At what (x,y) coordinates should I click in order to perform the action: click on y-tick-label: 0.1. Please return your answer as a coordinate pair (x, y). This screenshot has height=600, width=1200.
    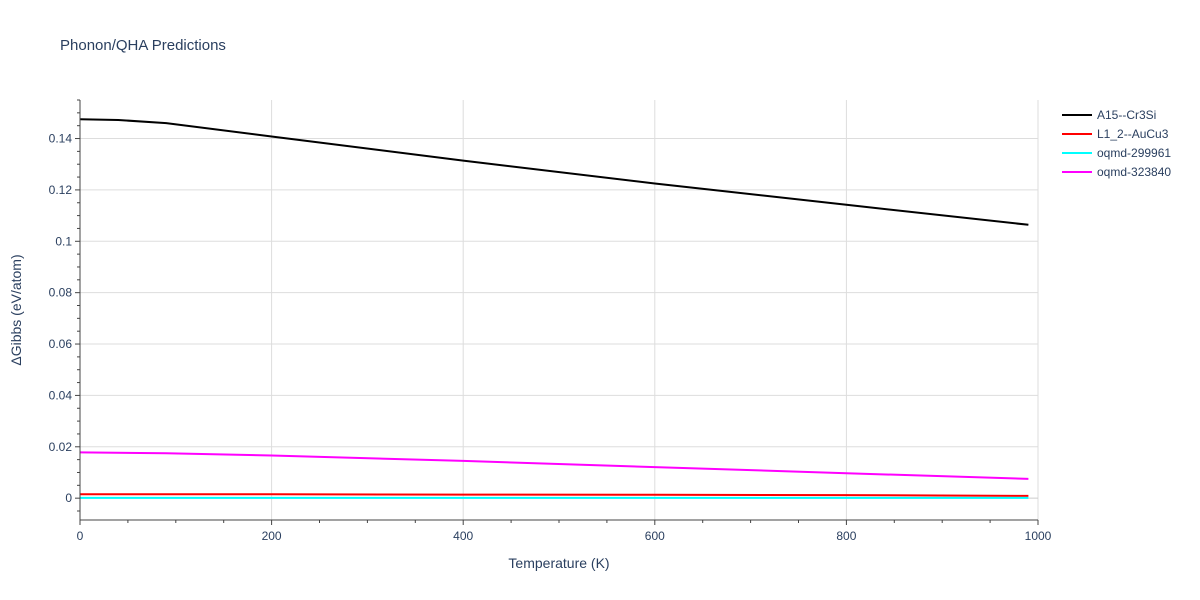
    Looking at the image, I should click on (63, 241).